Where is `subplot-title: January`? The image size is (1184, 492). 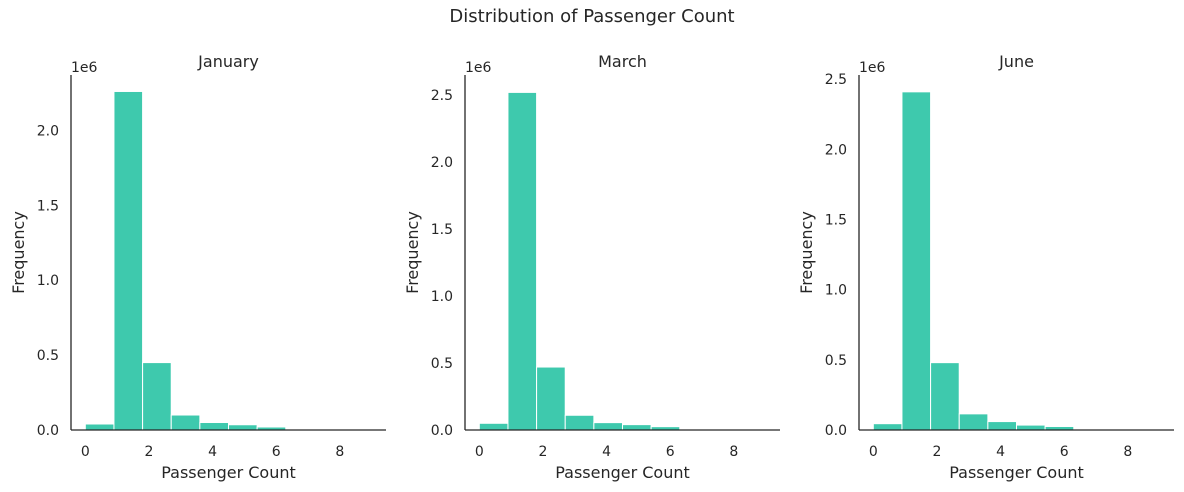 subplot-title: January is located at coordinates (228, 61).